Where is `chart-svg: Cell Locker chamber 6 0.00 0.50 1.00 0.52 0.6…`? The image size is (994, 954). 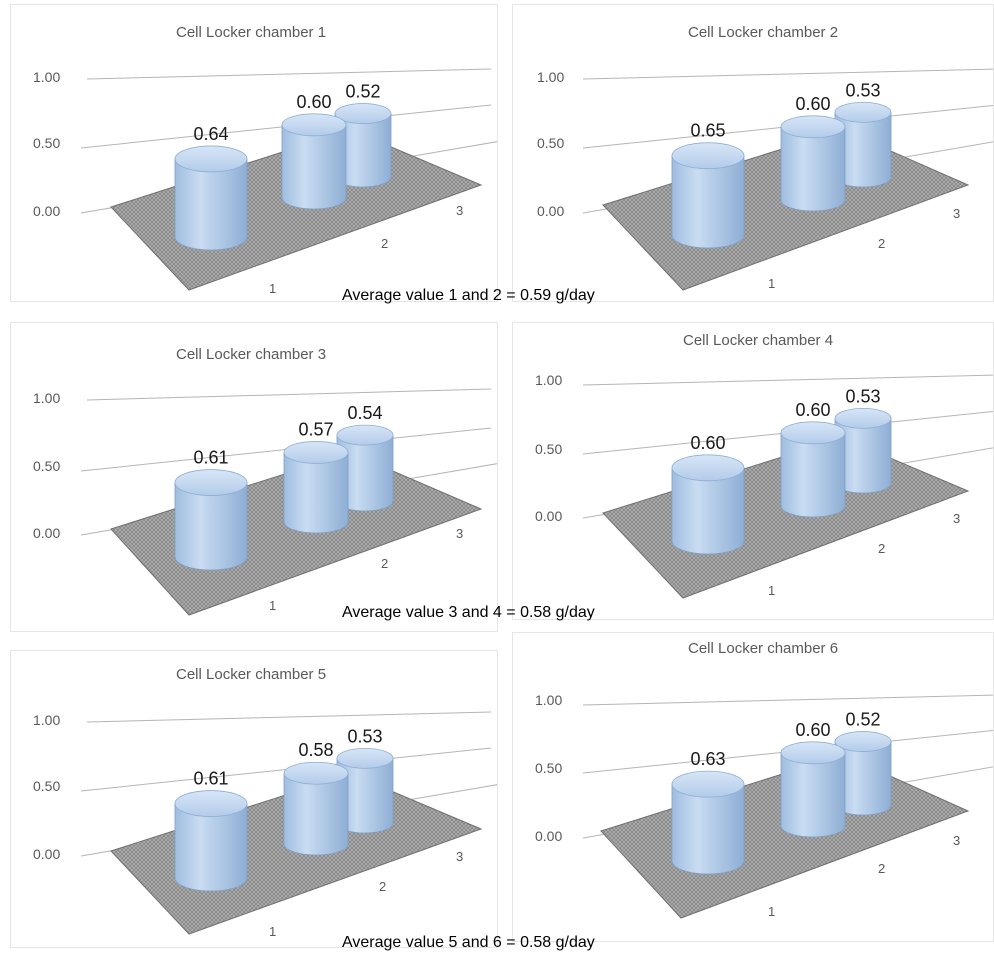 chart-svg: Cell Locker chamber 6 0.00 0.50 1.00 0.52 0.6… is located at coordinates (764, 779).